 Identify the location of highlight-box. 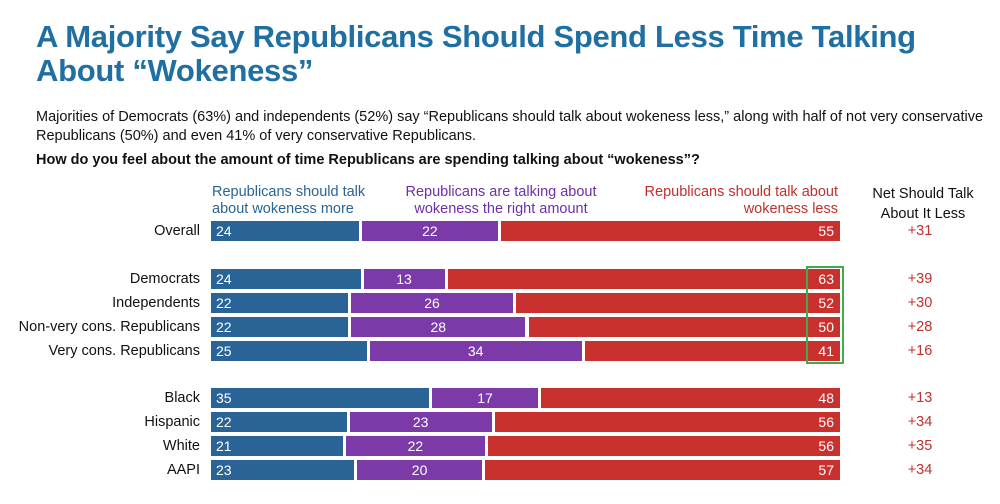
(825, 315).